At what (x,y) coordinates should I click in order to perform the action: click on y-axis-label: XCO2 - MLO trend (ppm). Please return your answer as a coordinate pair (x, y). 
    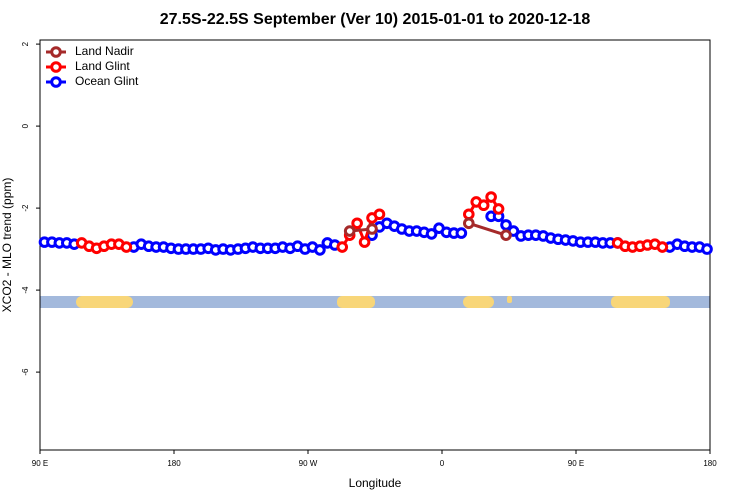
    Looking at the image, I should click on (7, 245).